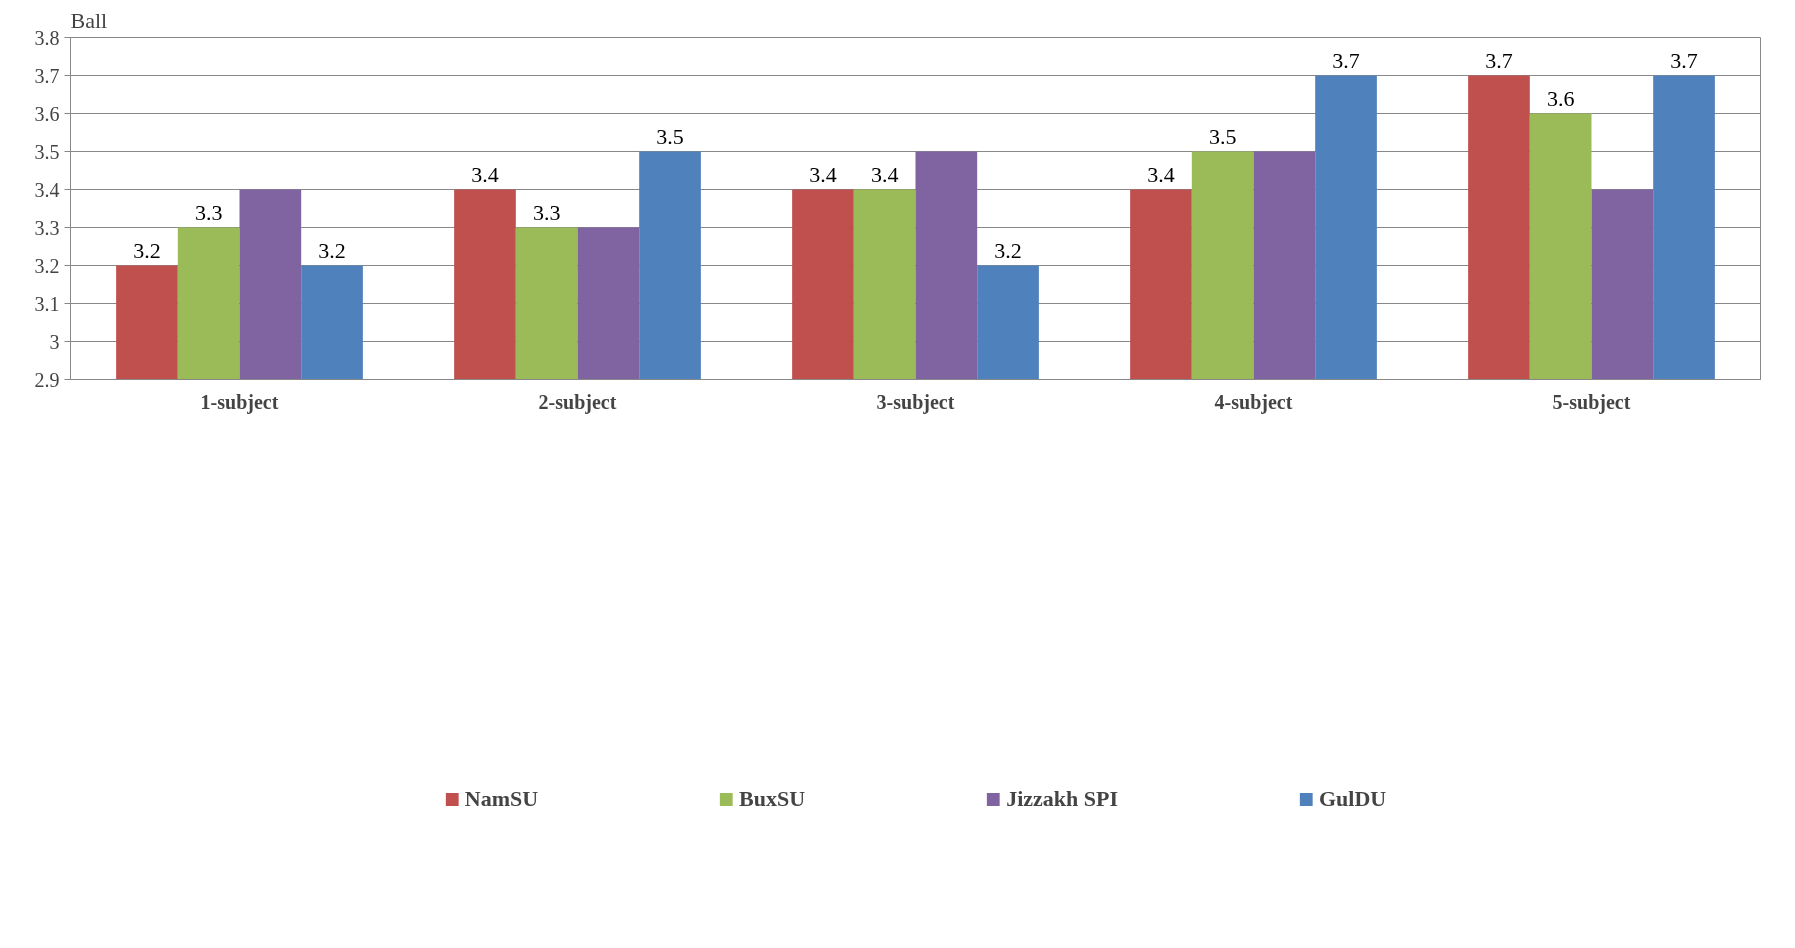  Describe the element at coordinates (577, 402) in the screenshot. I see `x-tick-label: 2-subject` at that location.